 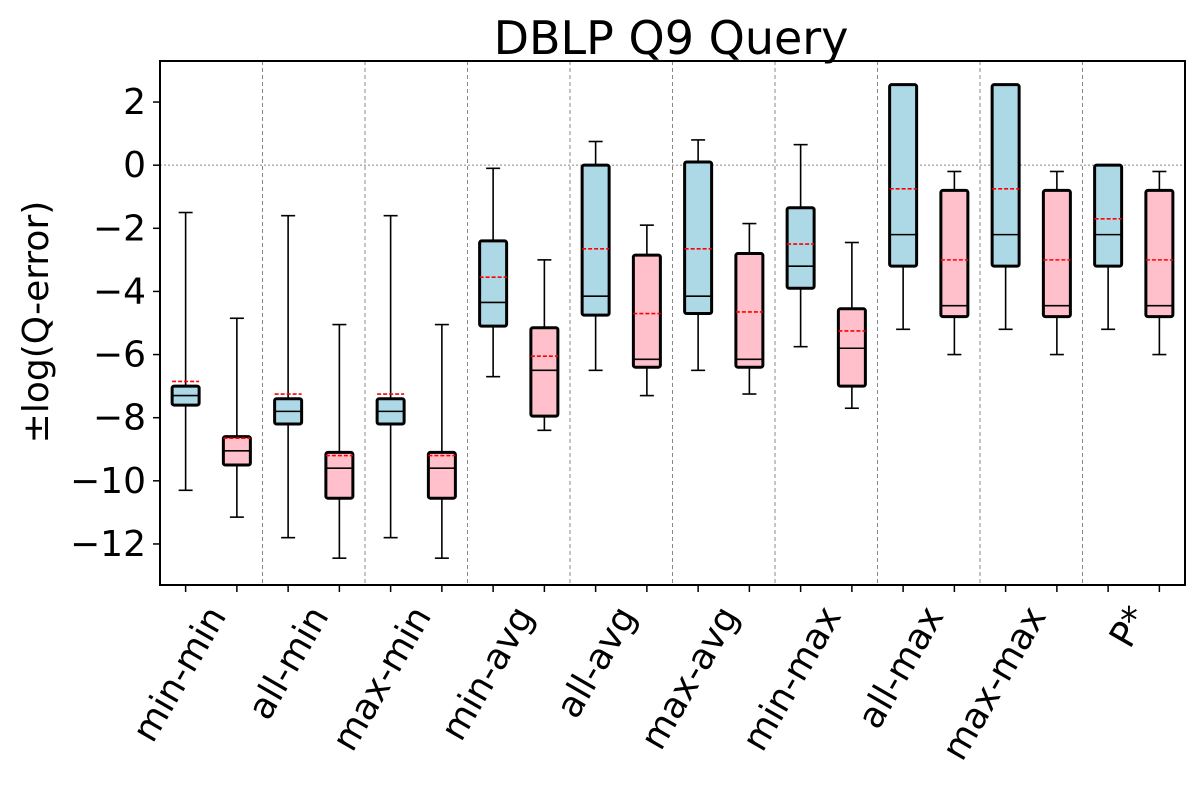 What do you see at coordinates (119, 355) in the screenshot?
I see `y-tick-label: −6` at bounding box center [119, 355].